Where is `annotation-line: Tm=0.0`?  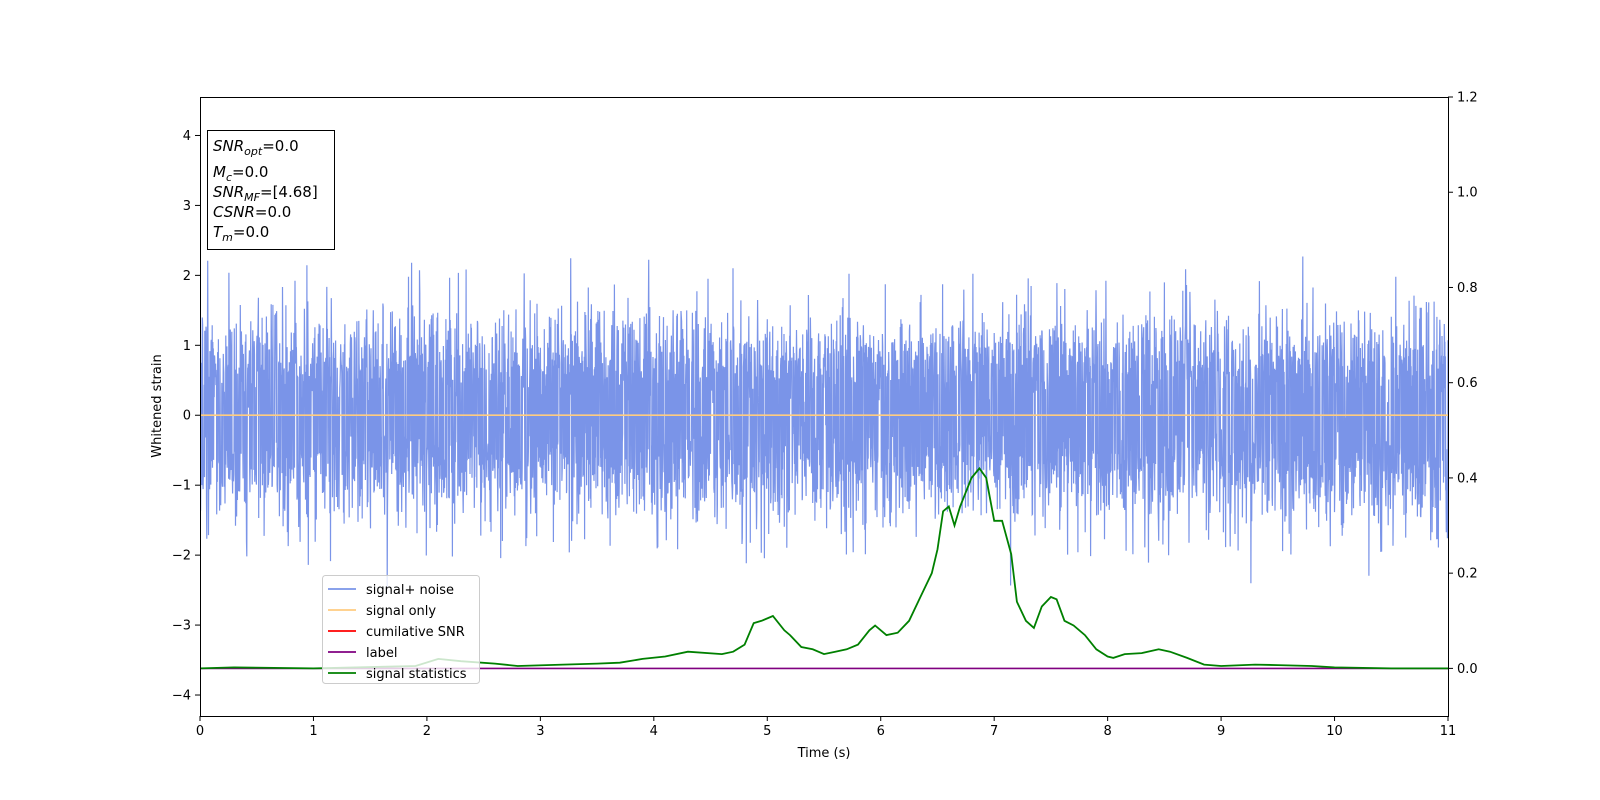 annotation-line: Tm=0.0 is located at coordinates (241, 233).